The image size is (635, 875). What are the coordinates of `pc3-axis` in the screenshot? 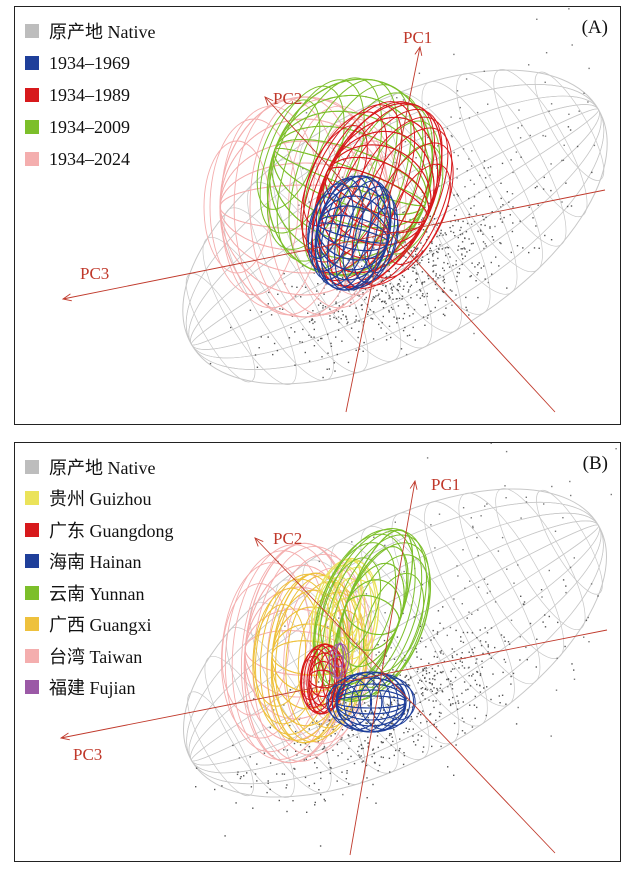 It's located at (334, 244).